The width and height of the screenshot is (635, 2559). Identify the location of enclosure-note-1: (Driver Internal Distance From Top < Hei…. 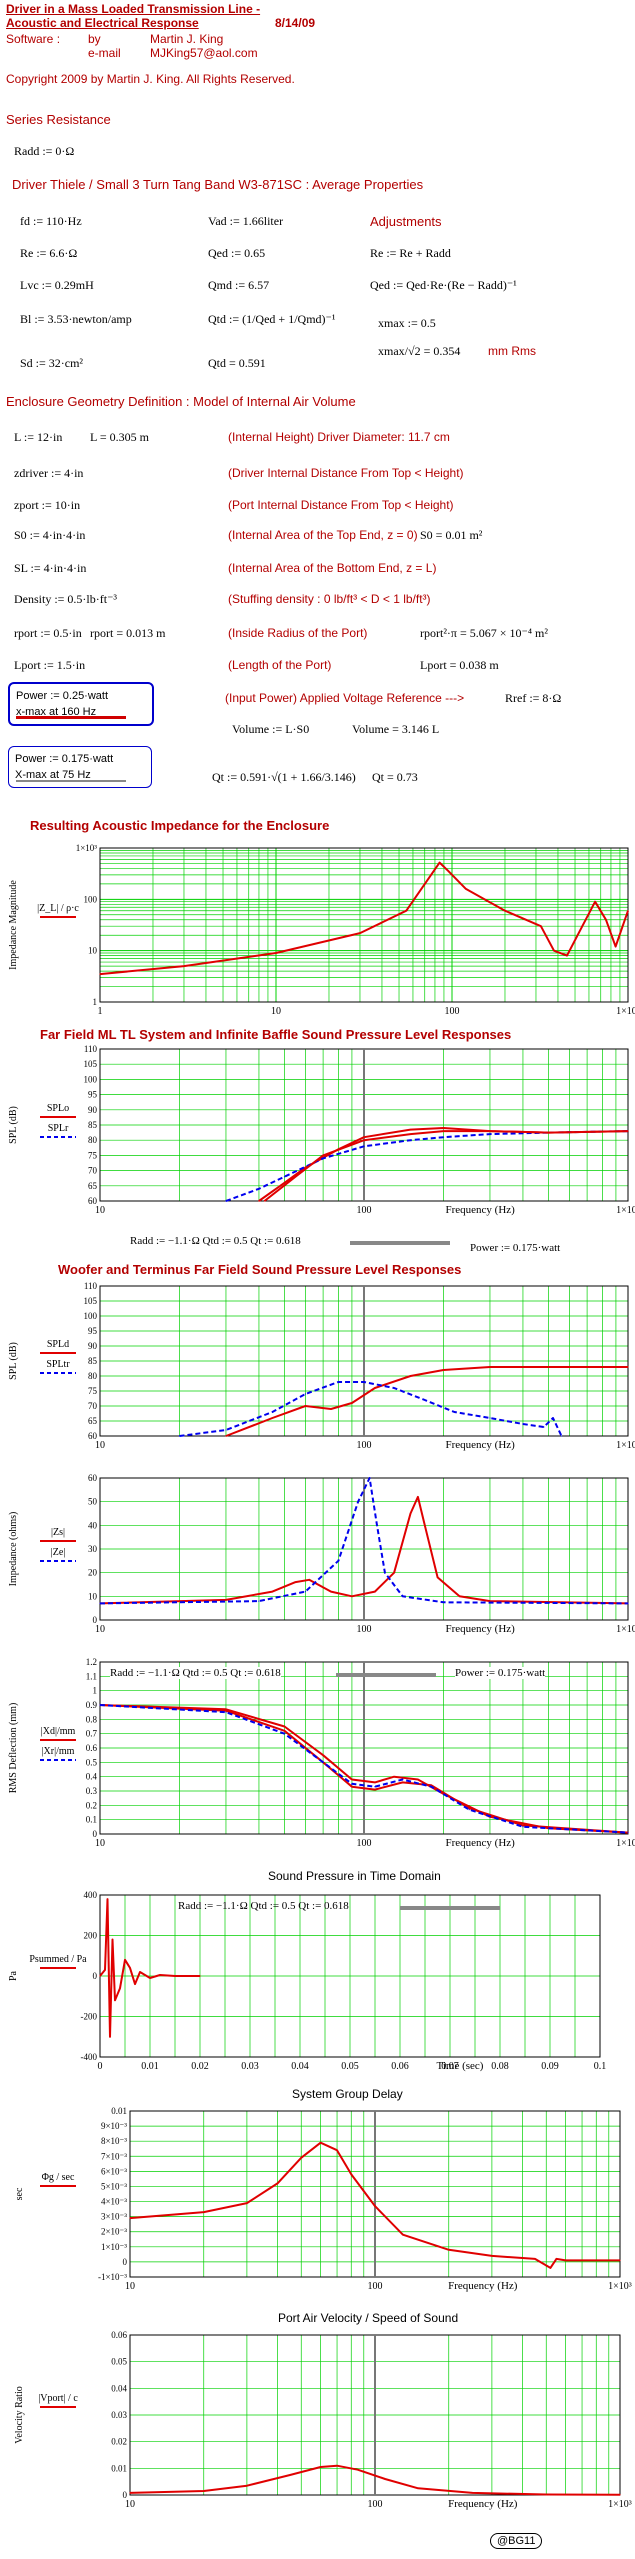
(346, 473).